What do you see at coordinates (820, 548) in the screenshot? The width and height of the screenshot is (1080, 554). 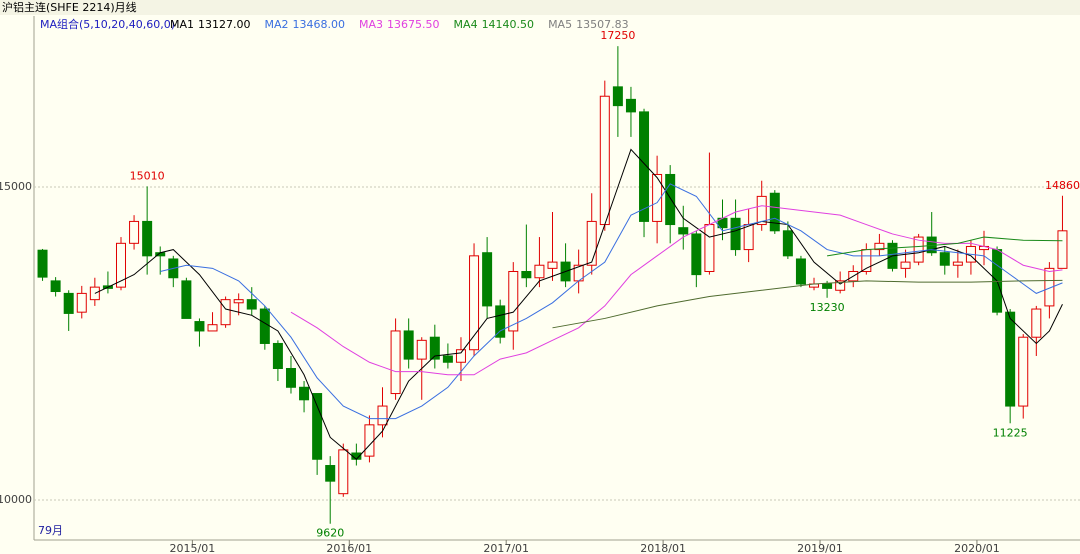 I see `x-tick-label: 2019/01` at bounding box center [820, 548].